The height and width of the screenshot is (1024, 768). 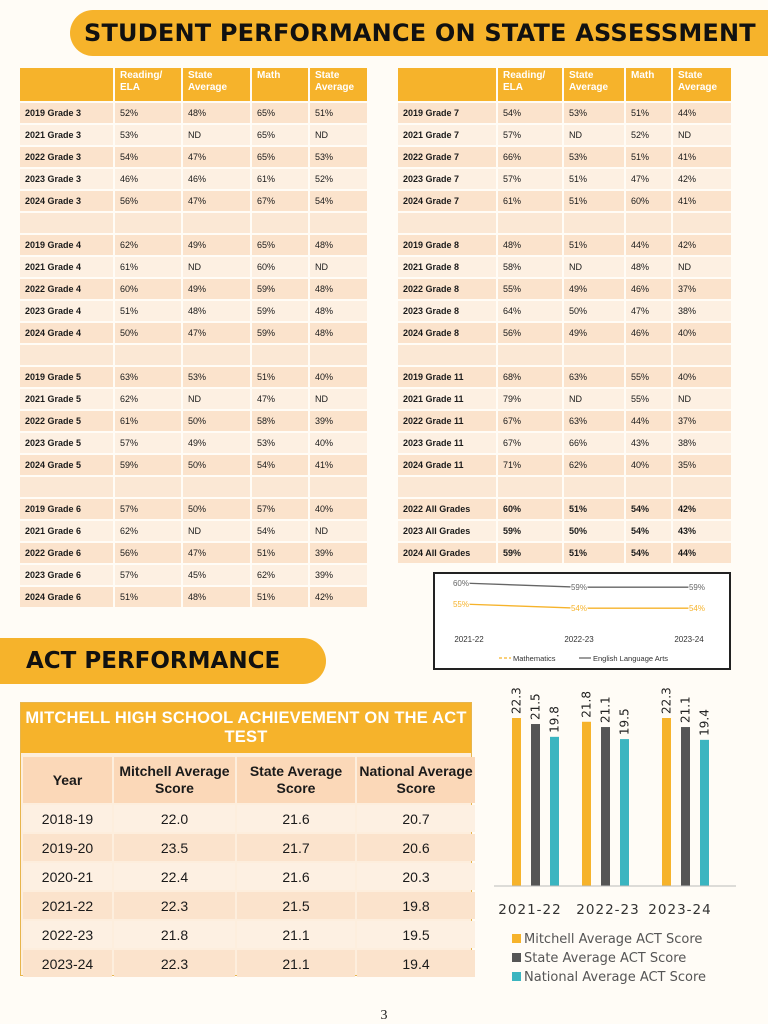 I want to click on data-label: 19.4, so click(x=705, y=722).